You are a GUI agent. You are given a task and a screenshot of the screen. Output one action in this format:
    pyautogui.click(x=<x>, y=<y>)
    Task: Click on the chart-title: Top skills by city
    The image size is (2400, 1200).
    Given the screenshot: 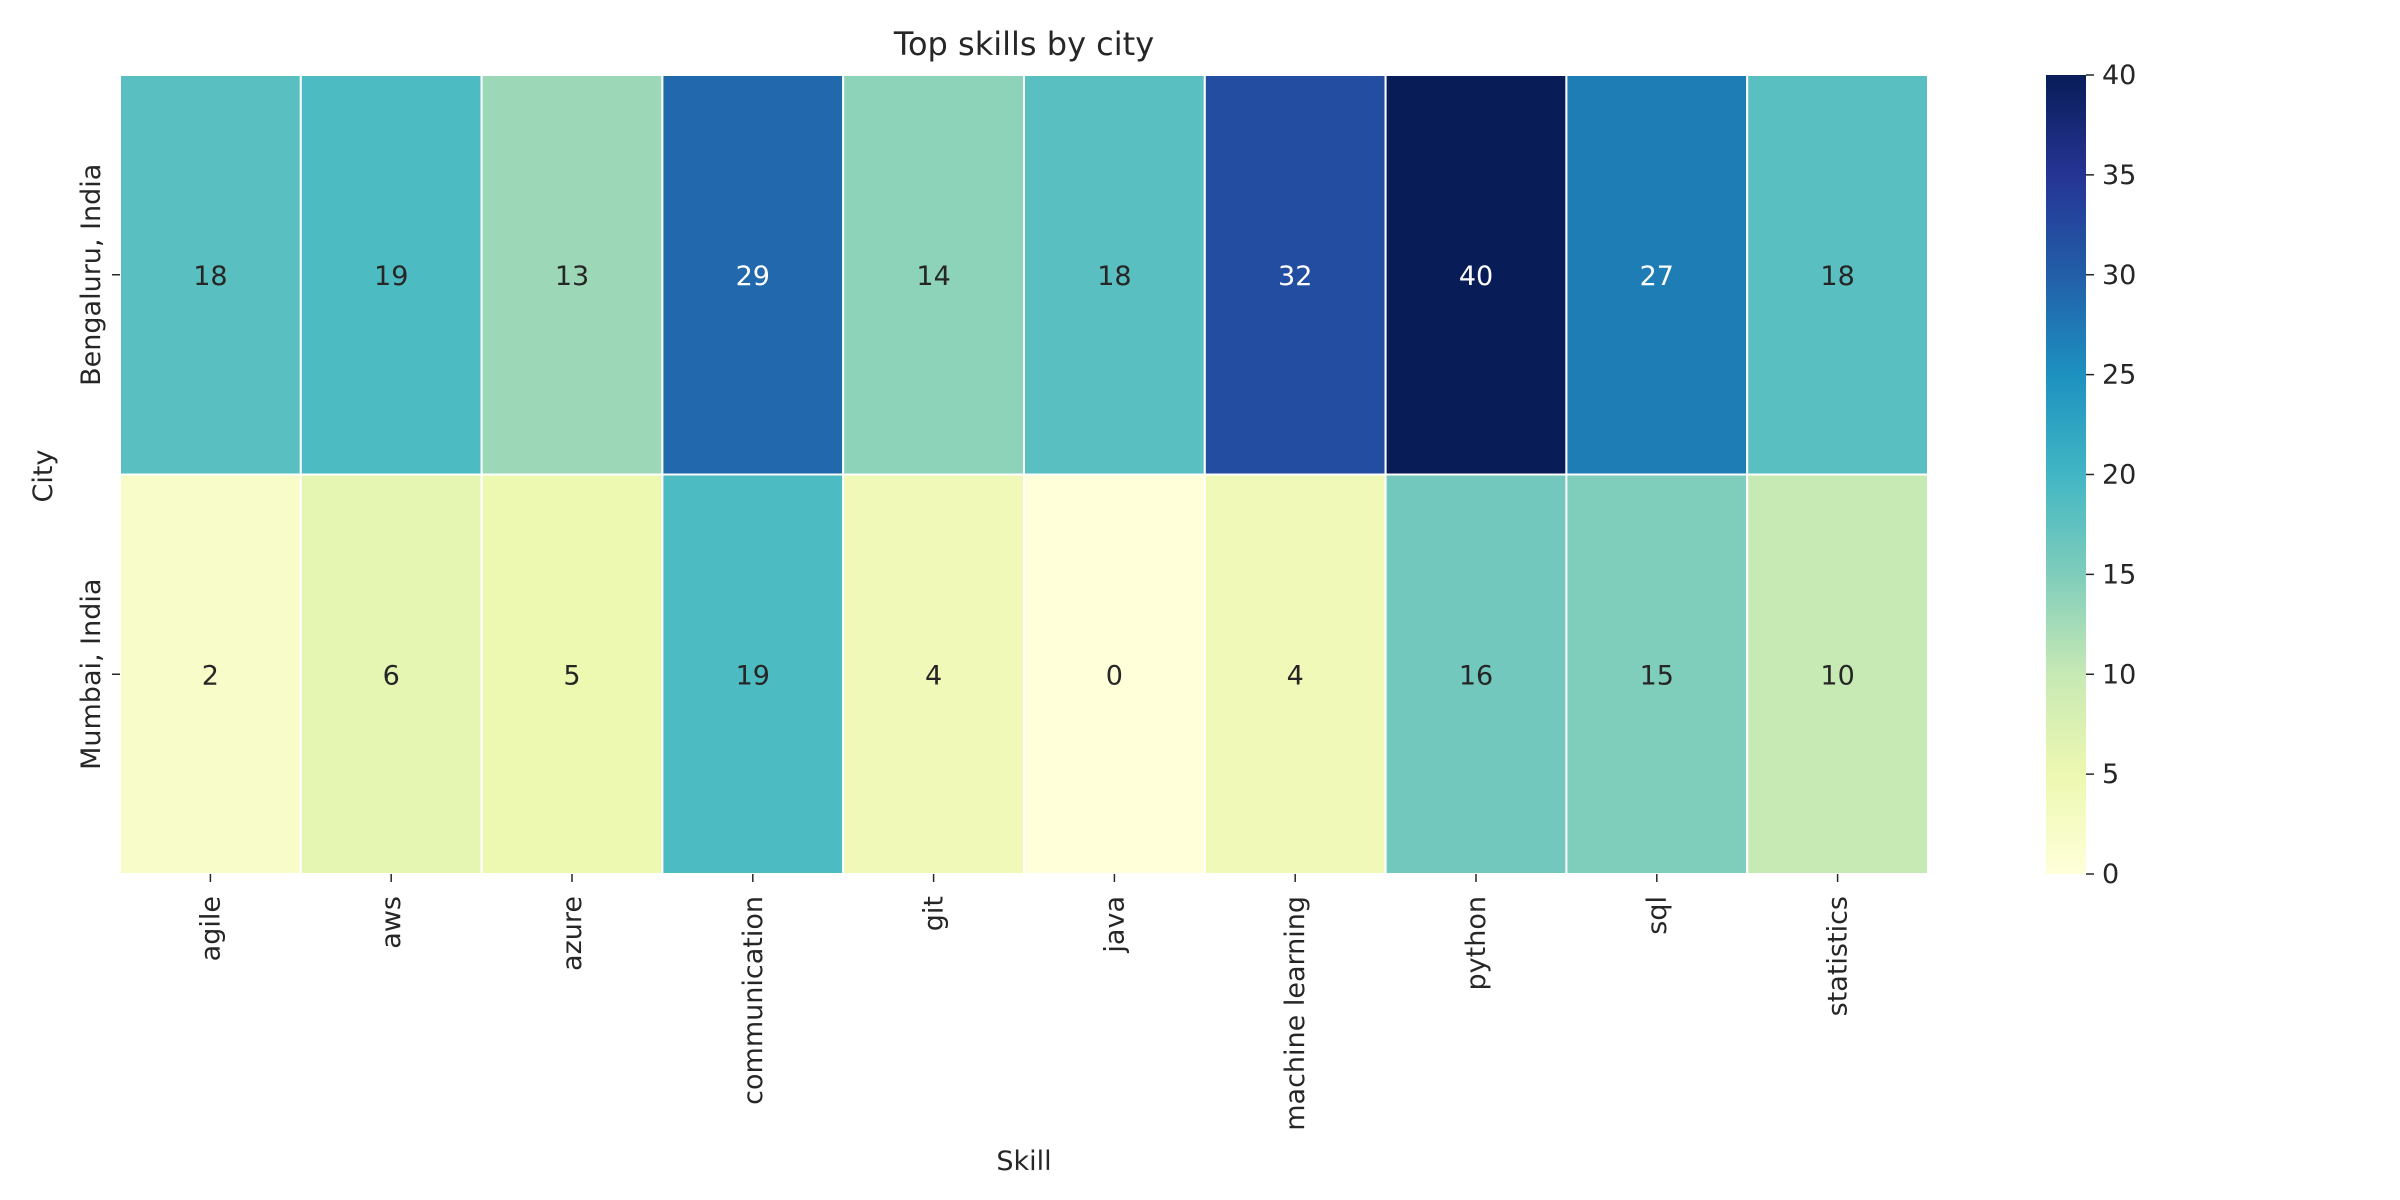 What is the action you would take?
    pyautogui.click(x=1023, y=44)
    